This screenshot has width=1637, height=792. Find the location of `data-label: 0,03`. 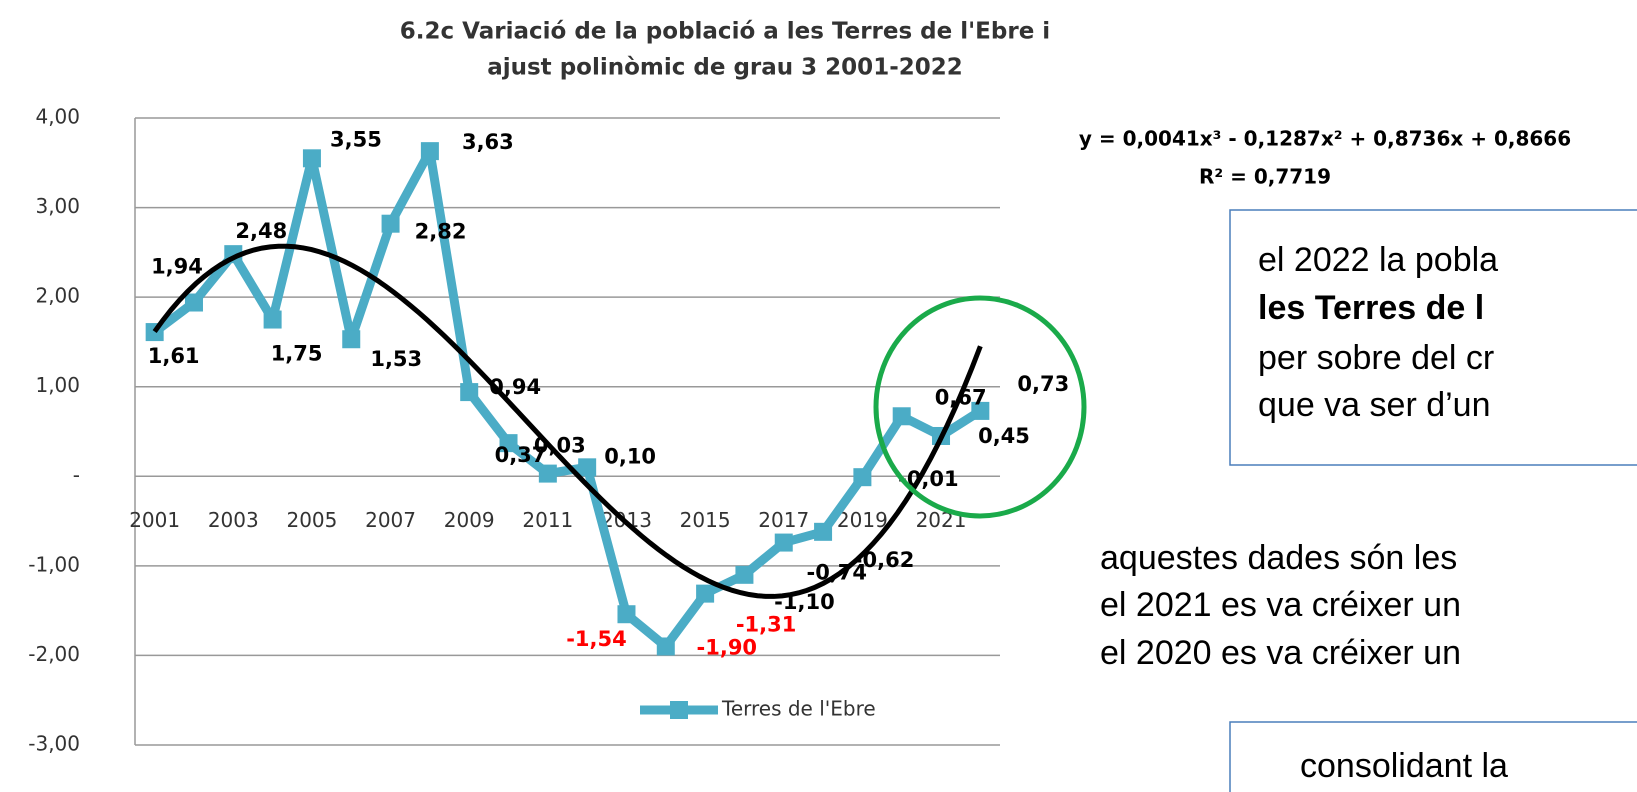

data-label: 0,03 is located at coordinates (560, 446).